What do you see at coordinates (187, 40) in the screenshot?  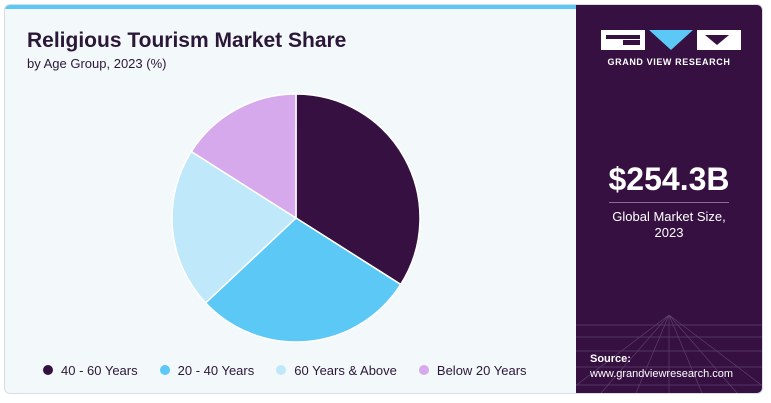 I see `chart-title: Religious Tourism Market Share` at bounding box center [187, 40].